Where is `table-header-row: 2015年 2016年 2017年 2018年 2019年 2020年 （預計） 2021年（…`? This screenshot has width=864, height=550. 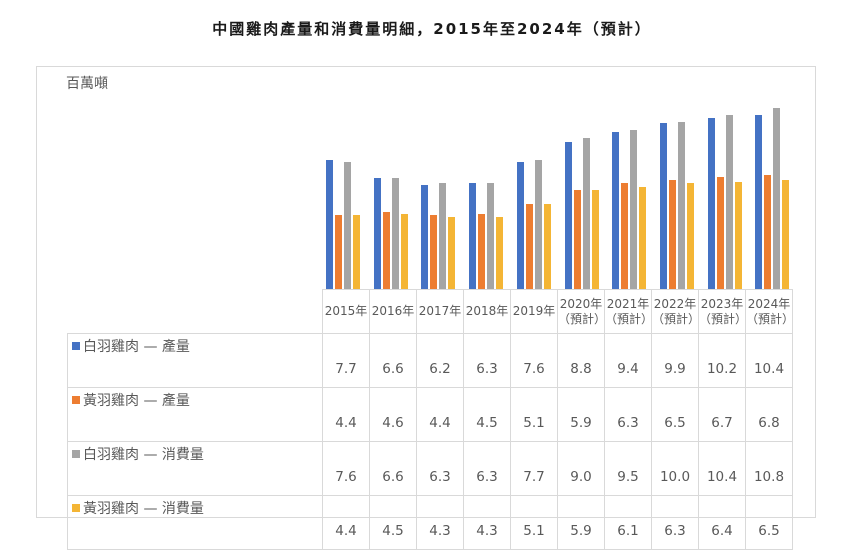 table-header-row: 2015年 2016年 2017年 2018年 2019年 2020年 （預計） 2021年（… is located at coordinates (431, 311).